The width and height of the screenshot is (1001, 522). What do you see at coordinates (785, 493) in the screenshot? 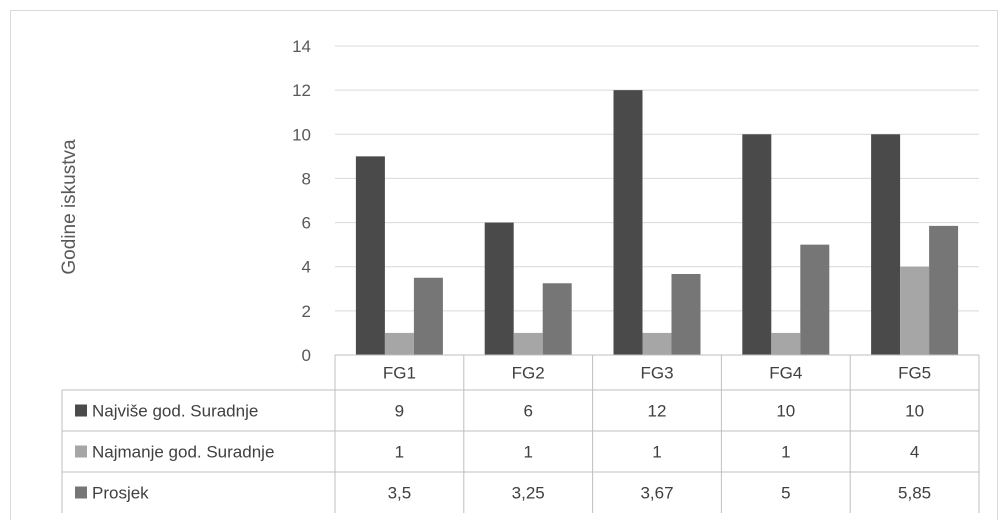
I see `table-cell: 5` at bounding box center [785, 493].